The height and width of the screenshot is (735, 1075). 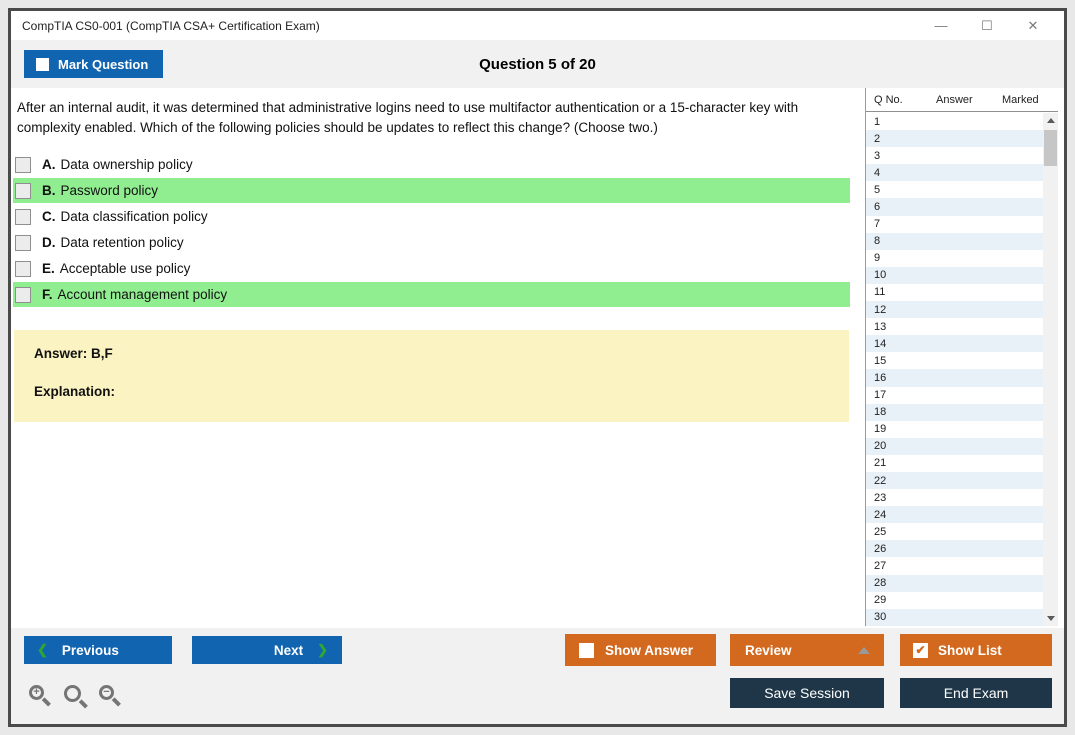 I want to click on question-list-row: 13, so click(x=954, y=326).